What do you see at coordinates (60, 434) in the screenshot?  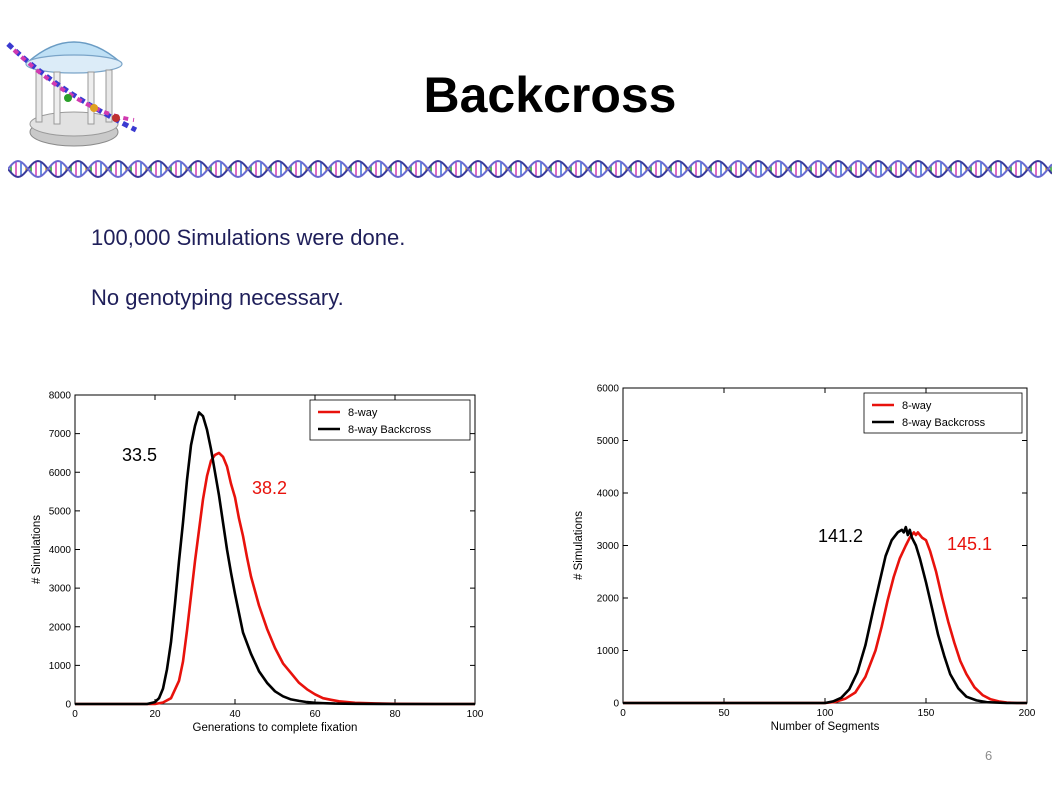 I see `y-tick-label: 7000` at bounding box center [60, 434].